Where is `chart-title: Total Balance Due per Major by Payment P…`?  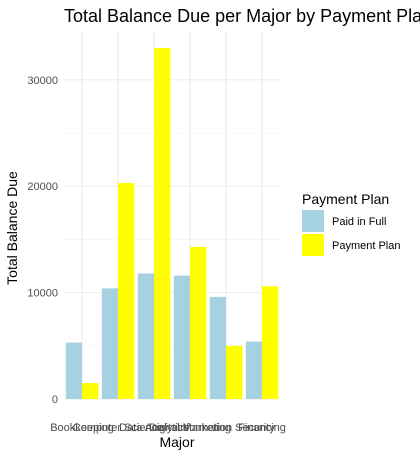 chart-title: Total Balance Due per Major by Payment P… is located at coordinates (242, 16).